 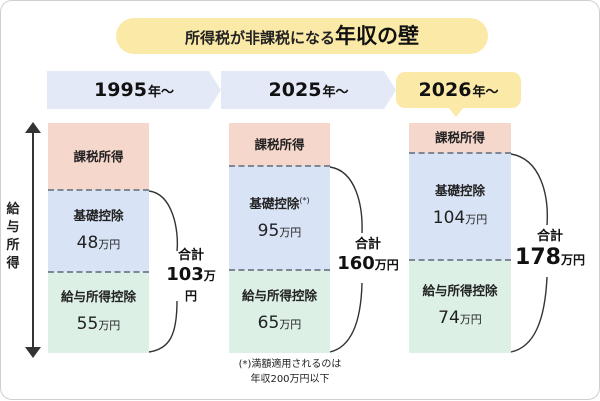 I want to click on brace-2025, so click(x=346, y=259).